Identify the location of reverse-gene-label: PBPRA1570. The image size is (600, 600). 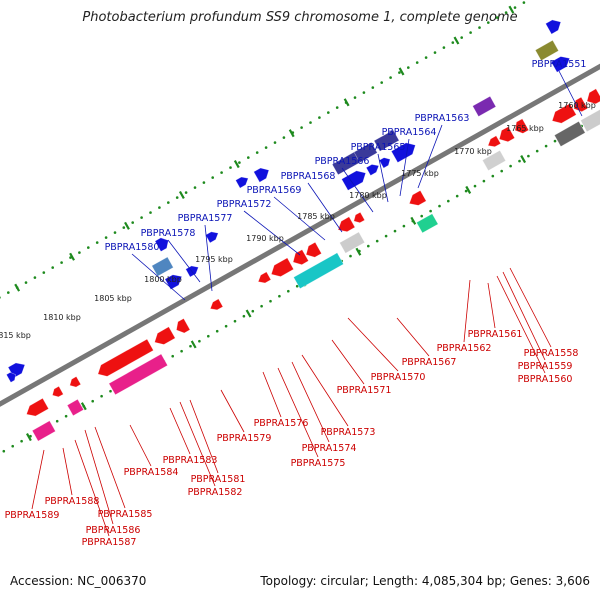
(398, 377).